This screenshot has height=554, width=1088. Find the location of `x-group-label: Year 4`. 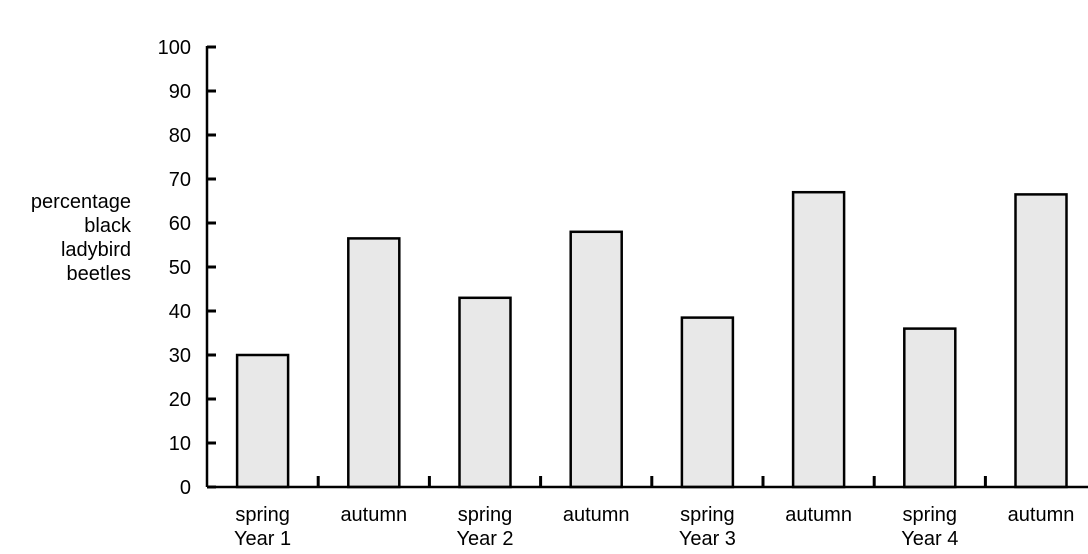

x-group-label: Year 4 is located at coordinates (929, 539).